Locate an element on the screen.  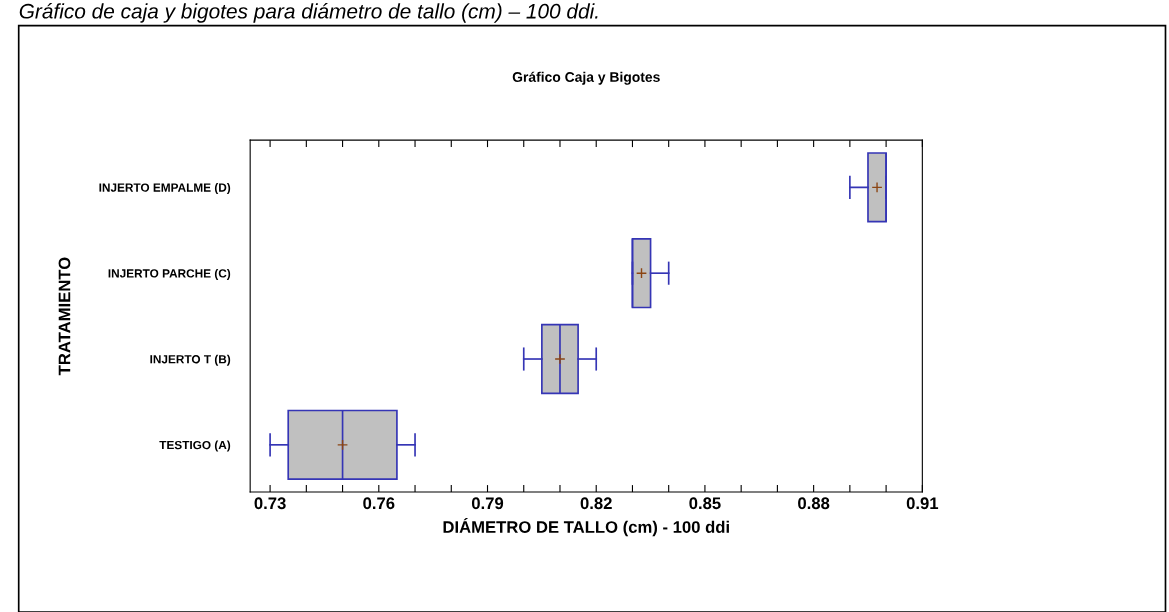
y-axis-title: TRATAMIENTO is located at coordinates (64, 316).